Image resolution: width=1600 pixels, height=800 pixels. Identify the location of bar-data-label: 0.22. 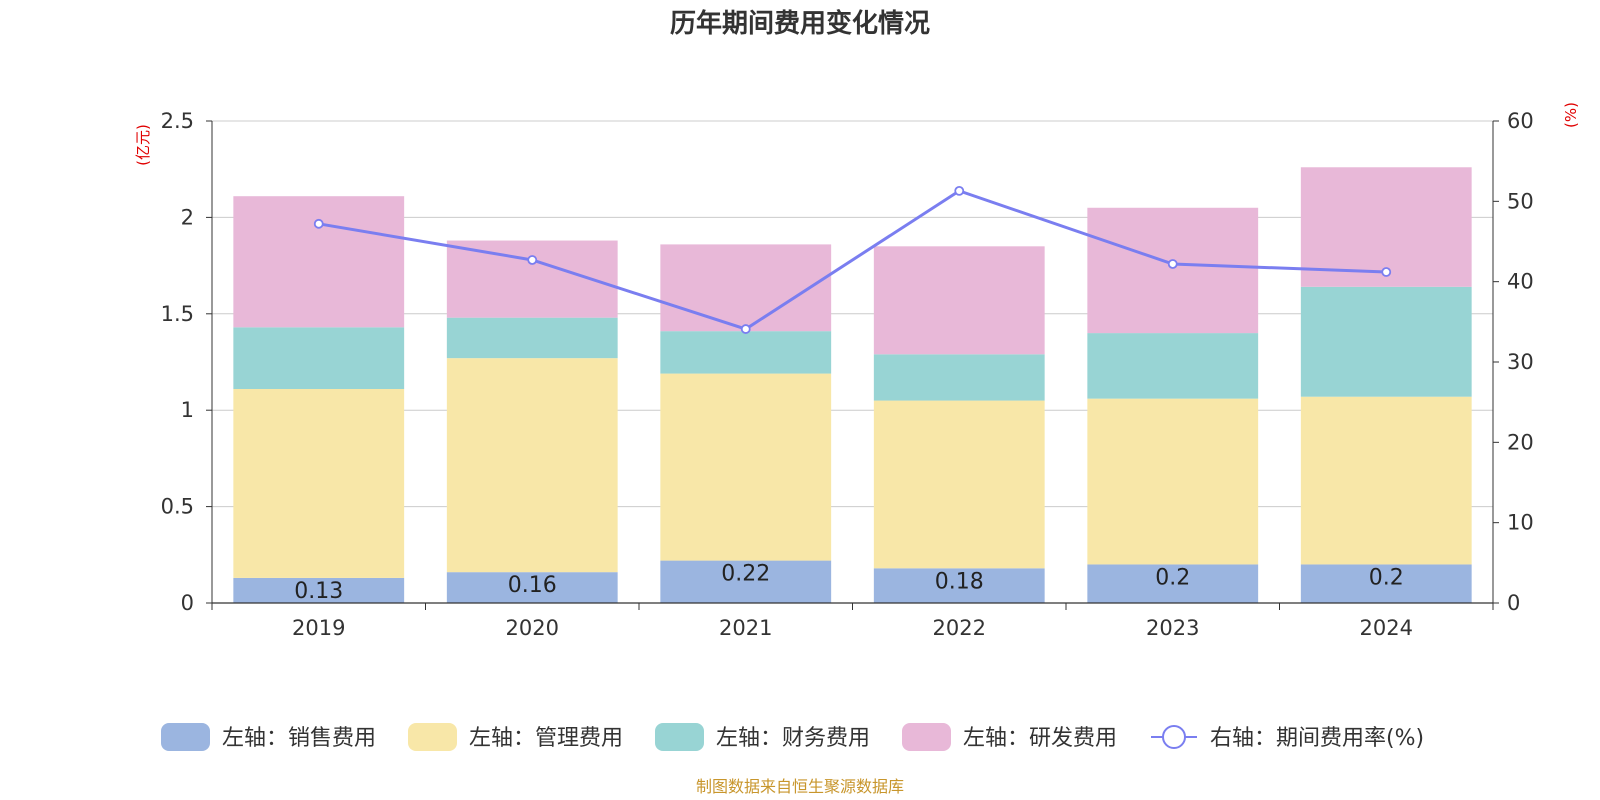
(745, 574).